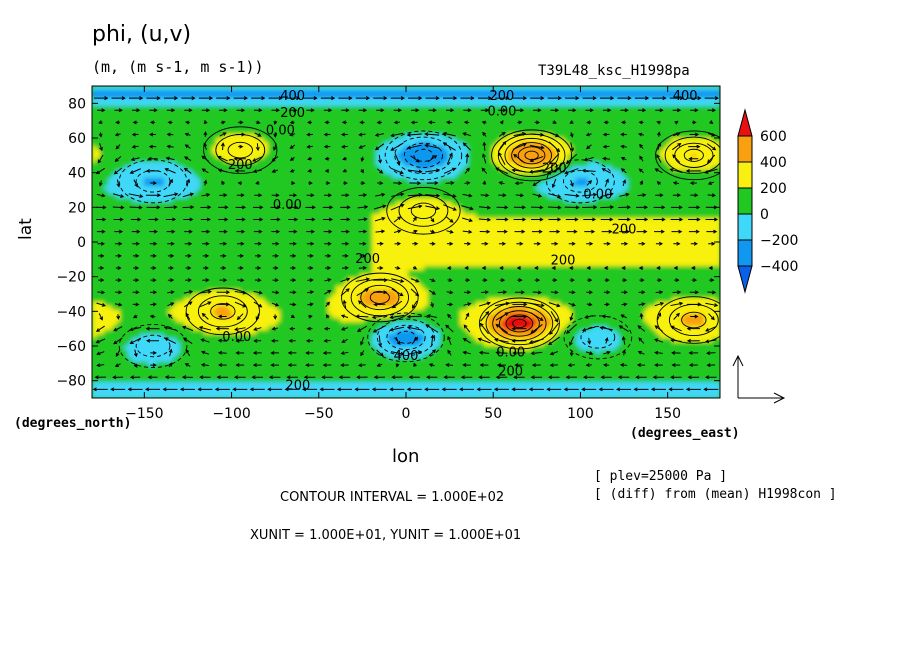 The height and width of the screenshot is (654, 904). Describe the element at coordinates (661, 476) in the screenshot. I see `pressure-level-note: [ plev=25000 Pa ]` at that location.